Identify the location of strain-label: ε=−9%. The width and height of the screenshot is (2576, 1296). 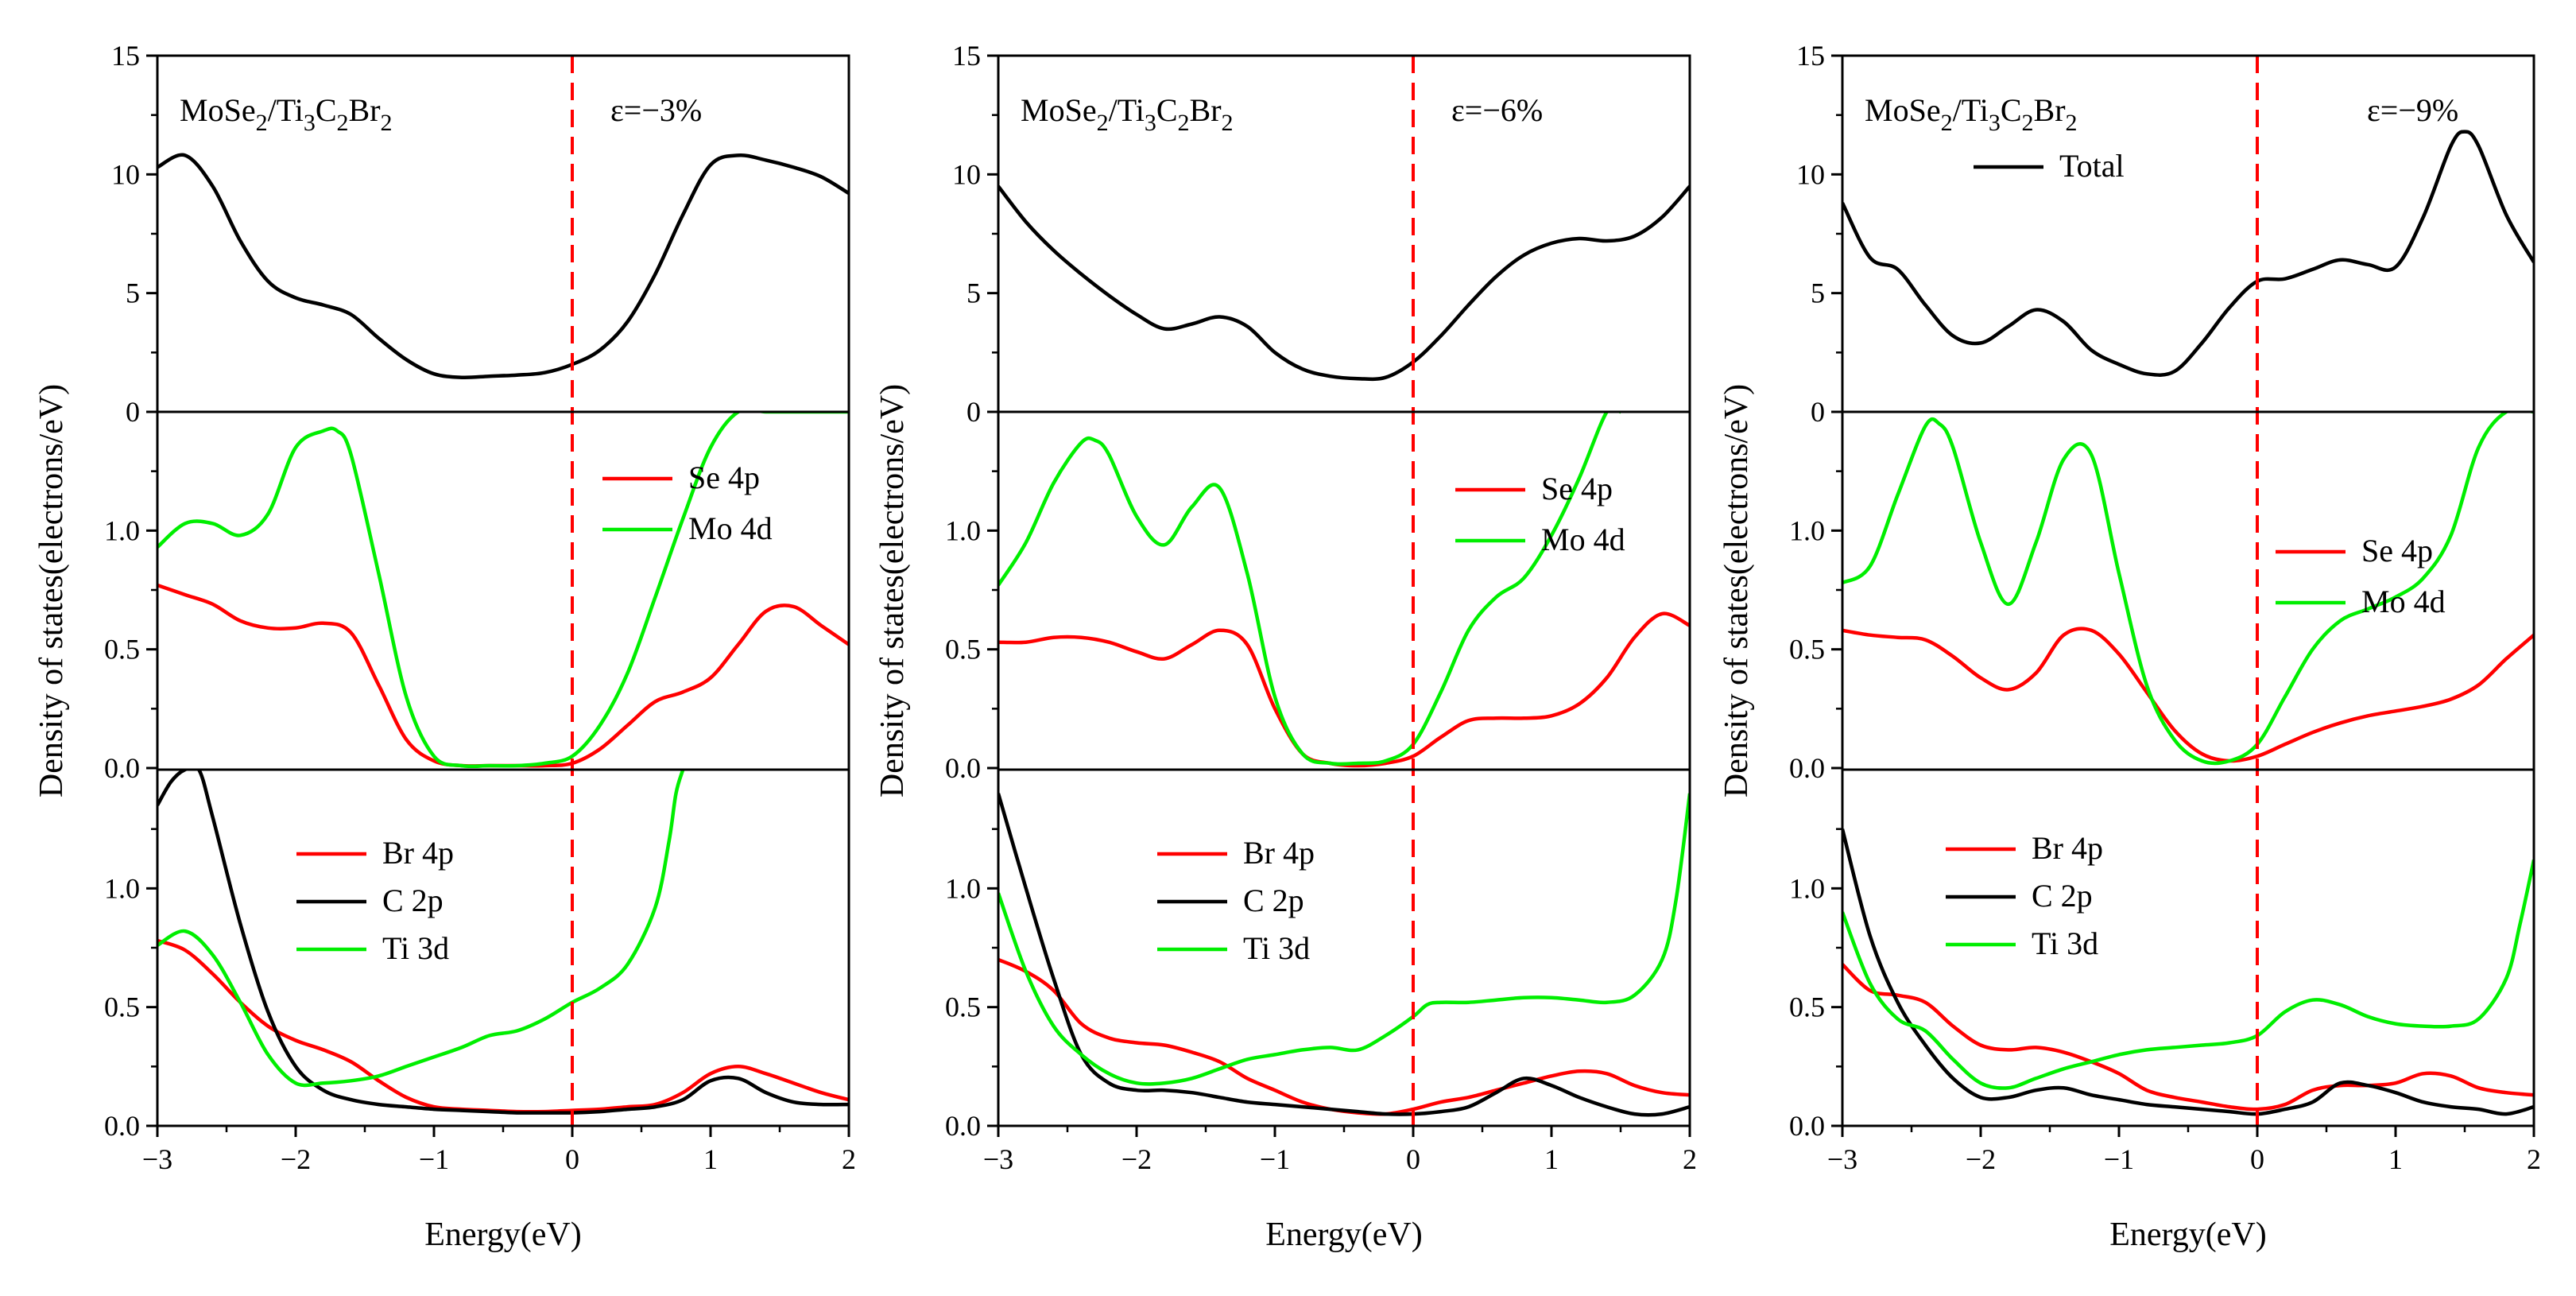
(2412, 110).